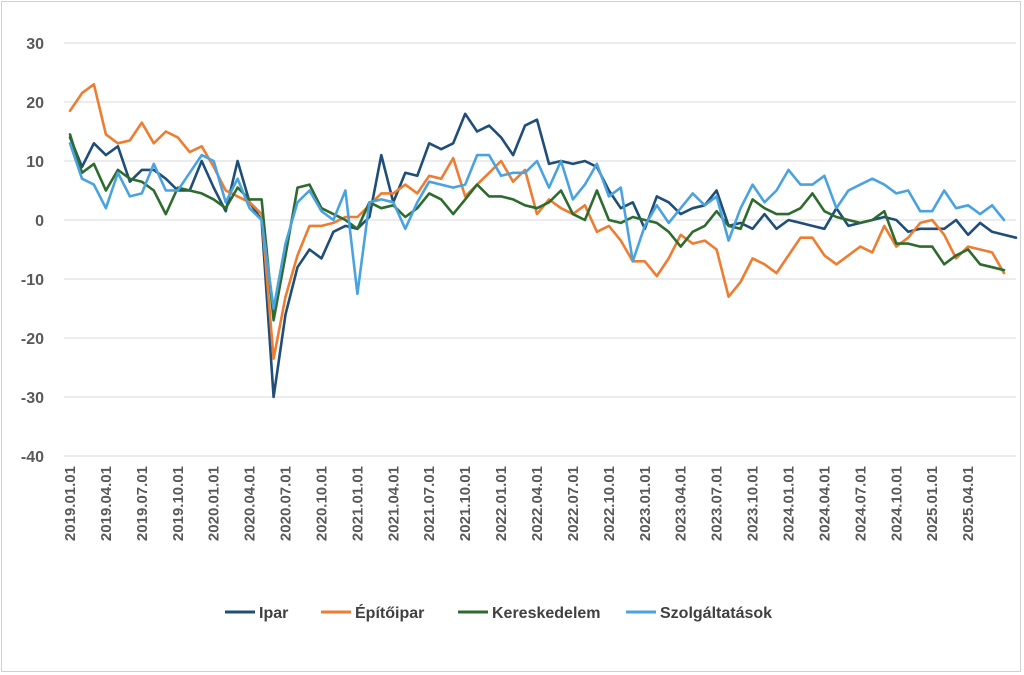 The width and height of the screenshot is (1024, 675). What do you see at coordinates (393, 503) in the screenshot?
I see `x-tick-label: 2021.04.01` at bounding box center [393, 503].